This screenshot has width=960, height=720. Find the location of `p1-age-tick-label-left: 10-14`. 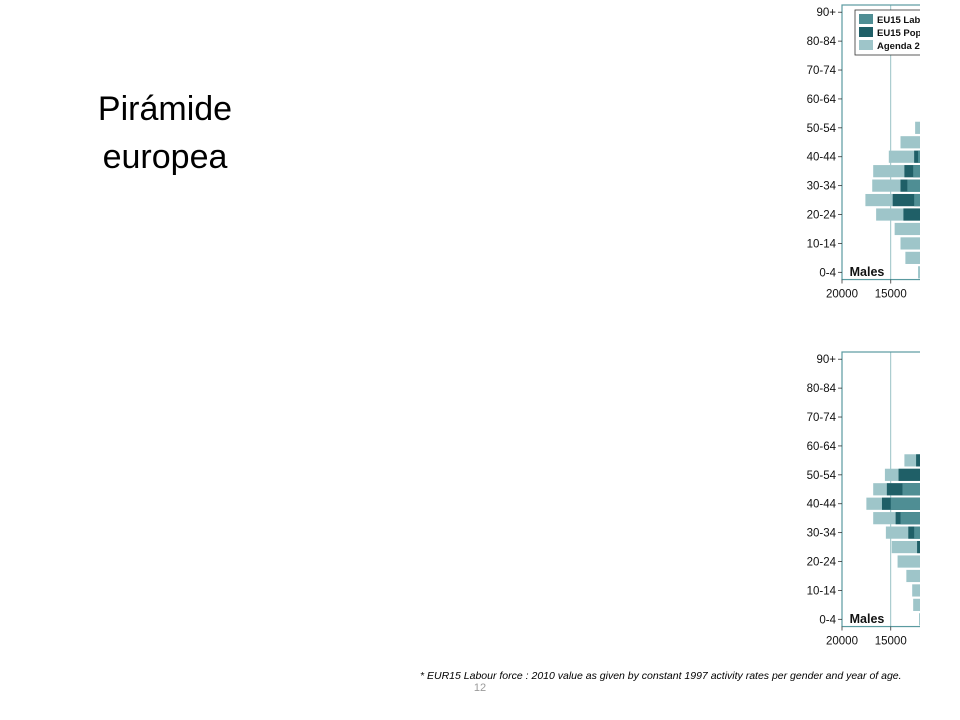

p1-age-tick-label-left: 10-14 is located at coordinates (822, 244).